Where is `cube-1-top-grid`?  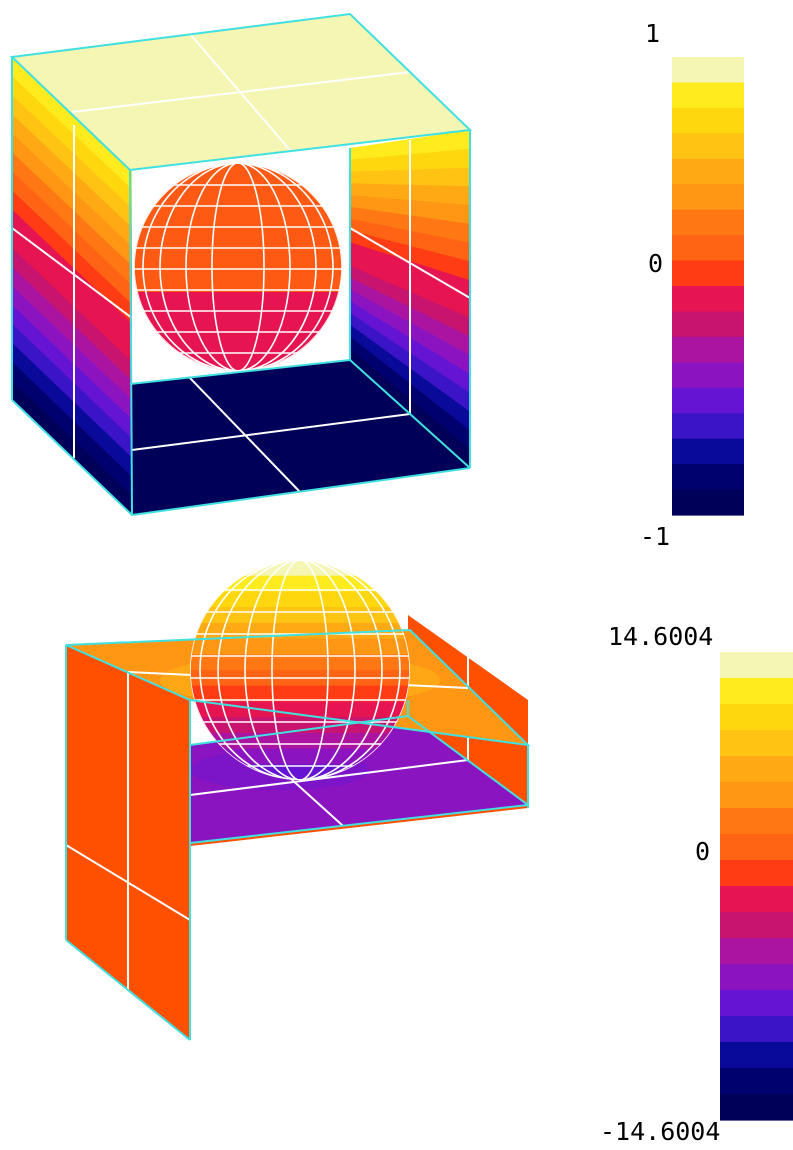
cube-1-top-grid is located at coordinates (241, 92).